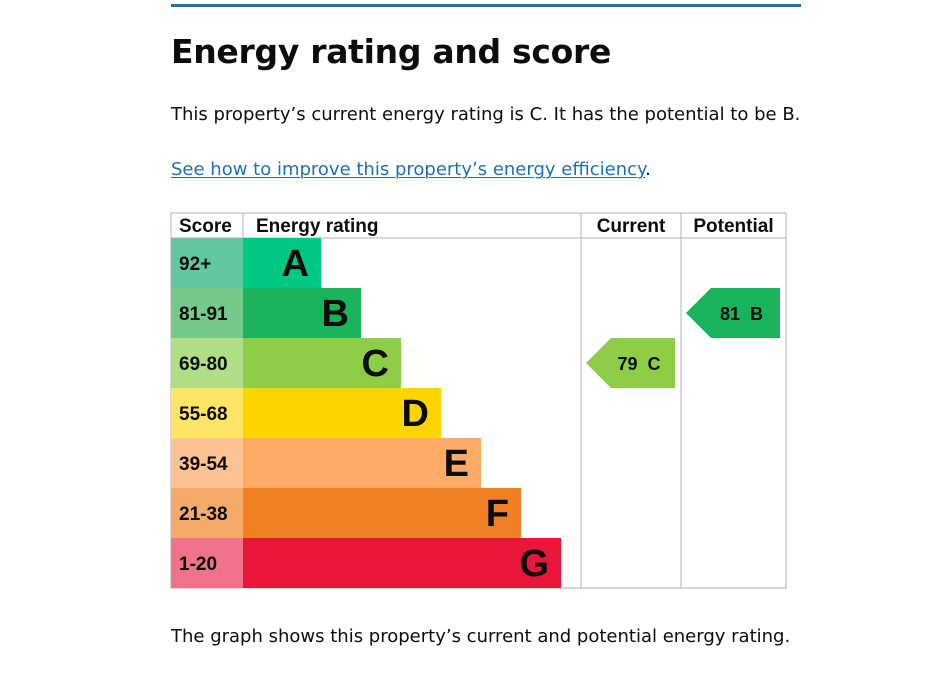  Describe the element at coordinates (375, 364) in the screenshot. I see `band-letter-c: C` at that location.